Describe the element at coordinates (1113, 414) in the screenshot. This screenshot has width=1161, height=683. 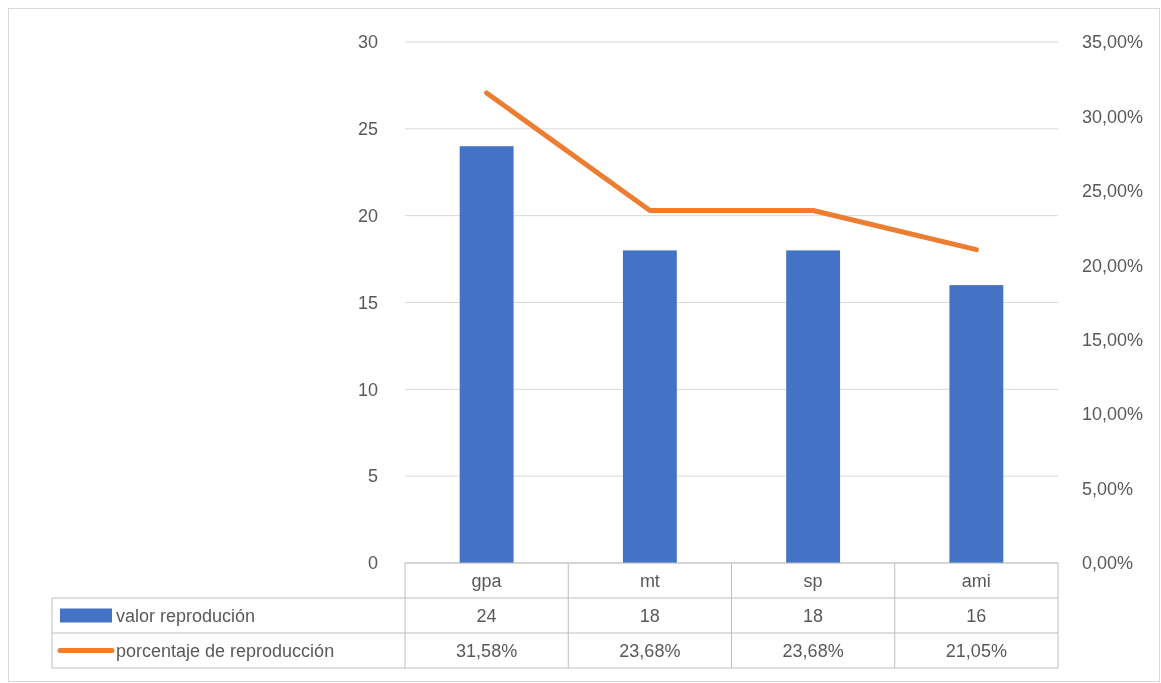
I see `y2-tick-label: 10,00%` at that location.